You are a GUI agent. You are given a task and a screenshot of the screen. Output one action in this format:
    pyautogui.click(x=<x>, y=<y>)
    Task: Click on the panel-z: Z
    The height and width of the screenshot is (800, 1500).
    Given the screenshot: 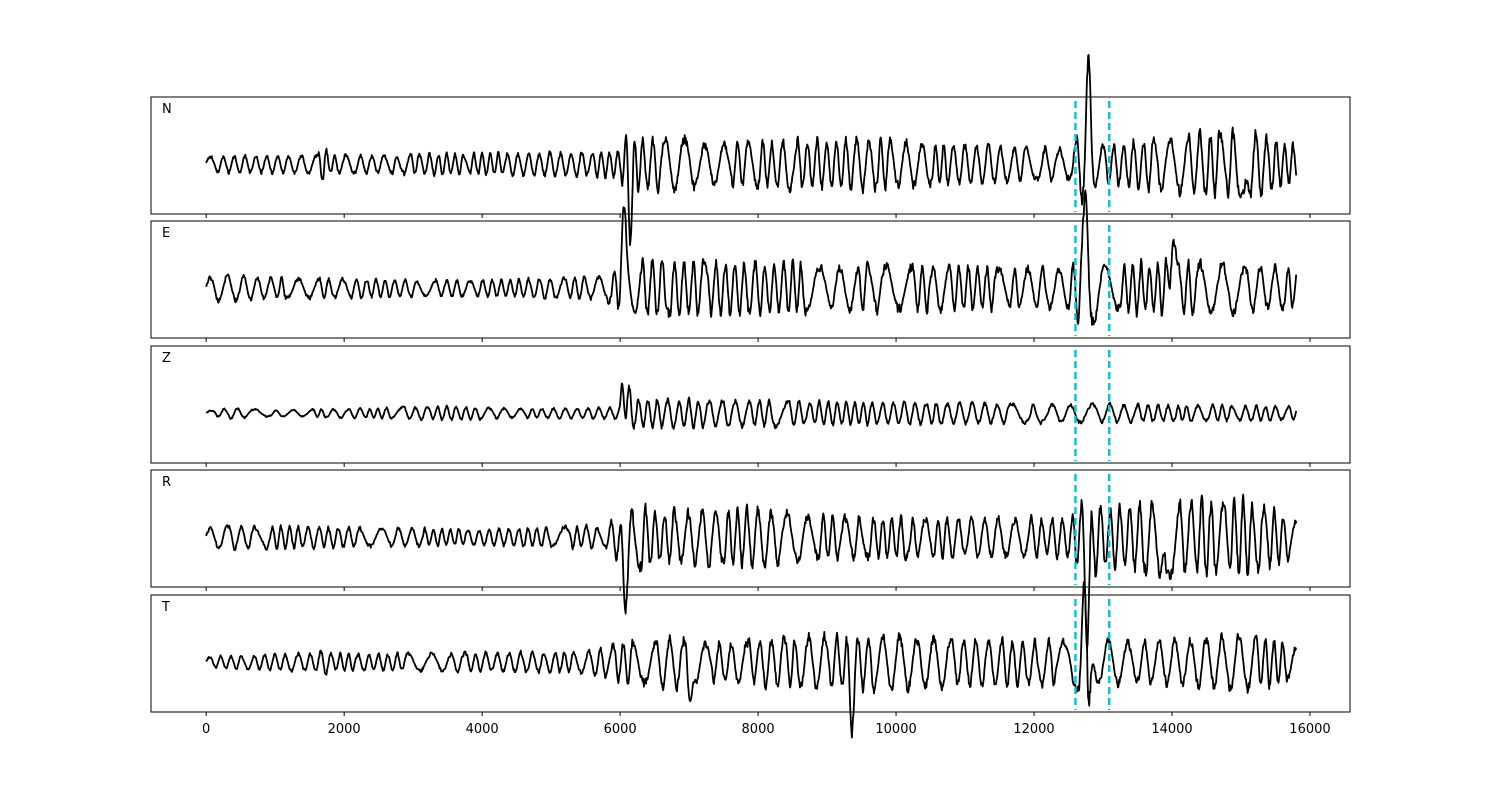 What is the action you would take?
    pyautogui.click(x=750, y=406)
    